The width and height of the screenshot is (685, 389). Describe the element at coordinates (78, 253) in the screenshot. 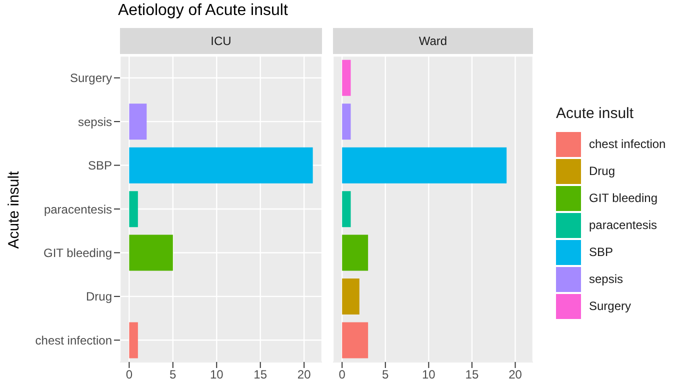

I see `y-tick-label: GIT bleeding` at that location.